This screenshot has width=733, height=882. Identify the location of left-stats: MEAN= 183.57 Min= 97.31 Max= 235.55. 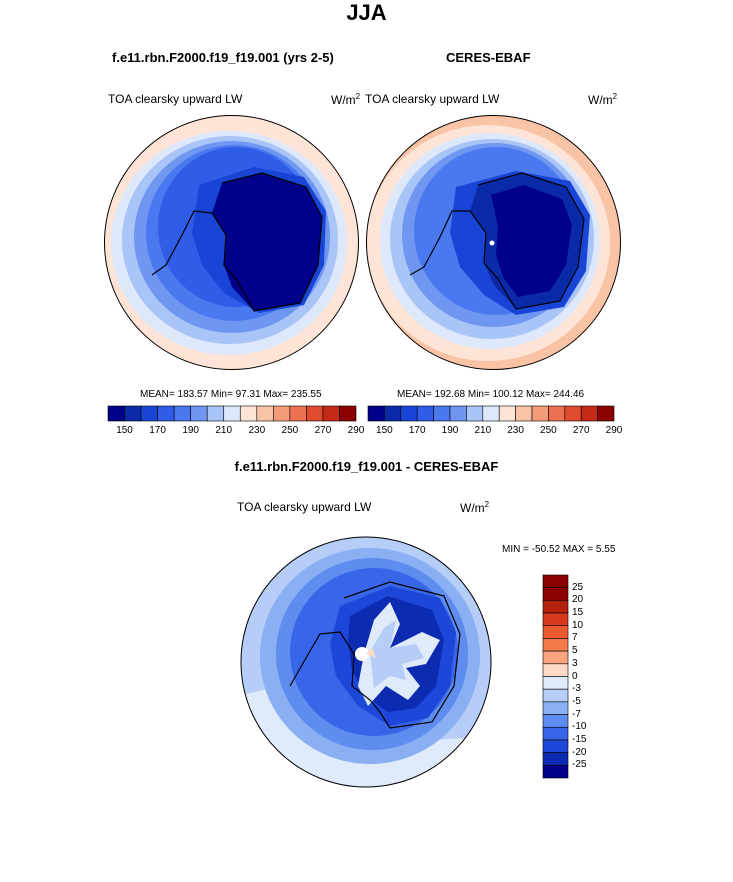
(231, 394).